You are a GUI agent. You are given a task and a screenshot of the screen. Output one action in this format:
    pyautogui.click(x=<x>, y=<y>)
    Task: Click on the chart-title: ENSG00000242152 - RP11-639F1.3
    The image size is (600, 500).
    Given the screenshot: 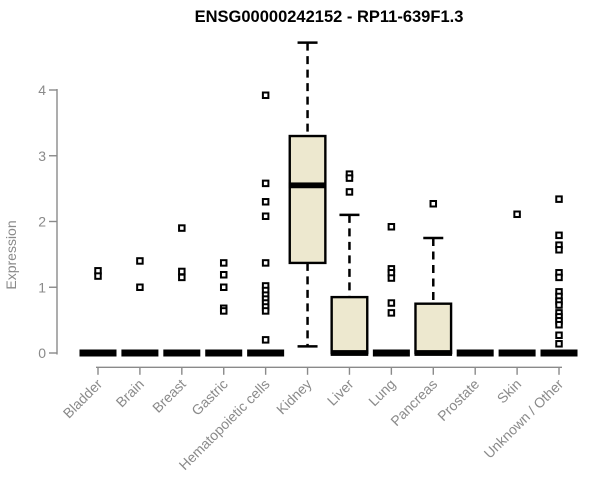 What is the action you would take?
    pyautogui.click(x=329, y=17)
    